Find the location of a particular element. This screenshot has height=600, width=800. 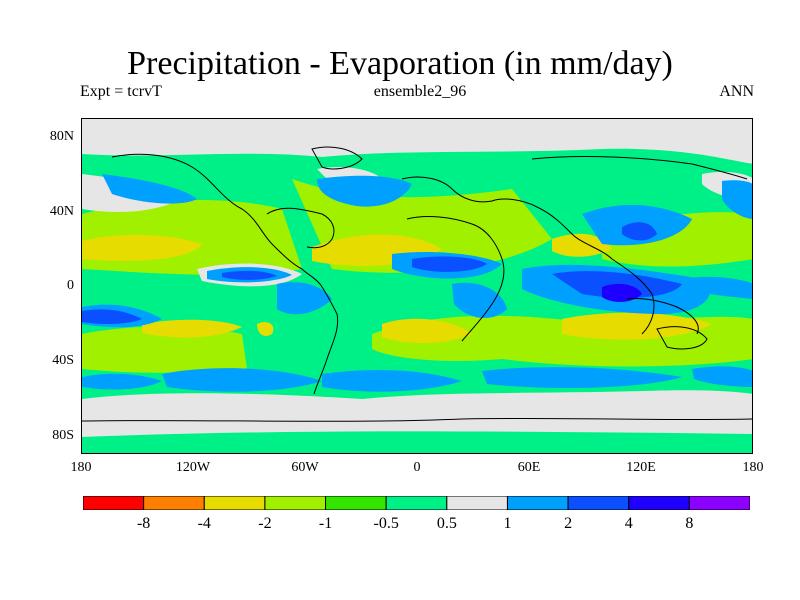

lon-tick-label: 120E is located at coordinates (641, 467).